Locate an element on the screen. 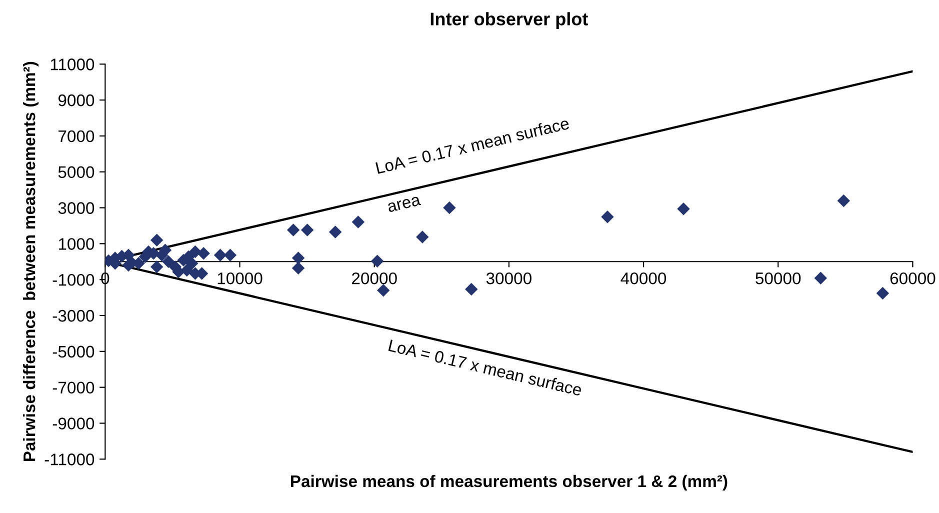  x-tick-label: 10000 is located at coordinates (240, 278).